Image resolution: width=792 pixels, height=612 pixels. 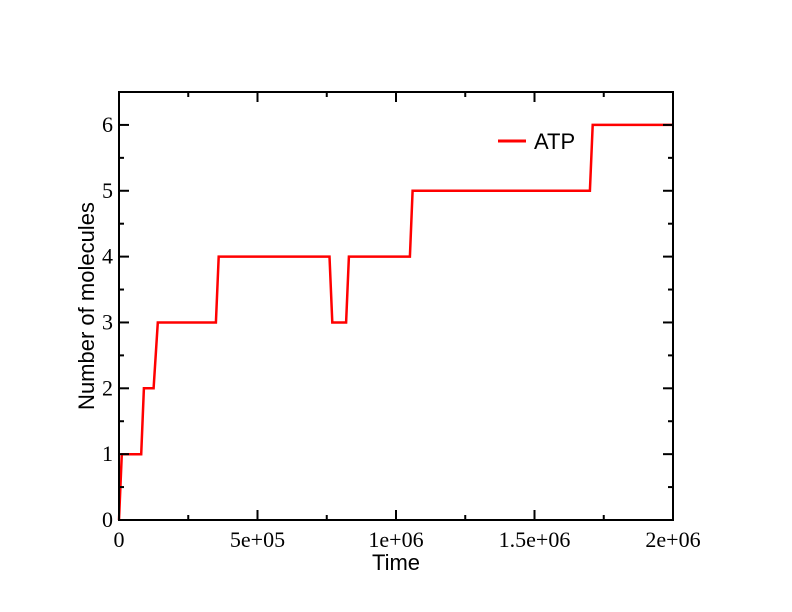 What do you see at coordinates (672, 539) in the screenshot?
I see `x-tick-label: 2e+06` at bounding box center [672, 539].